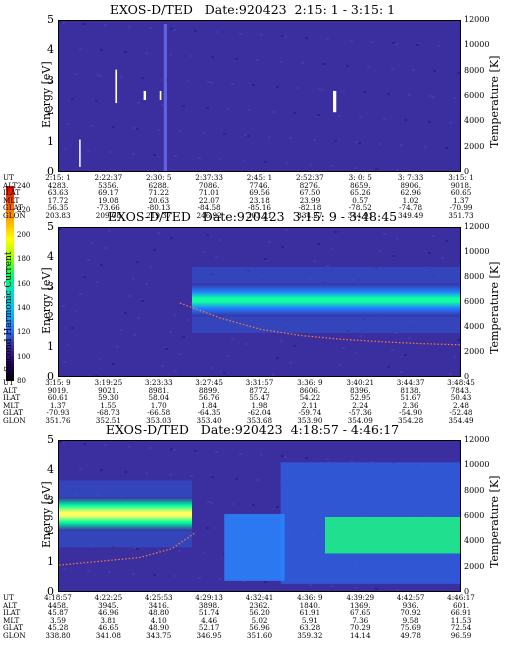 The width and height of the screenshot is (505, 649). I want to click on ephemeris-row-label: GLON, so click(14, 635).